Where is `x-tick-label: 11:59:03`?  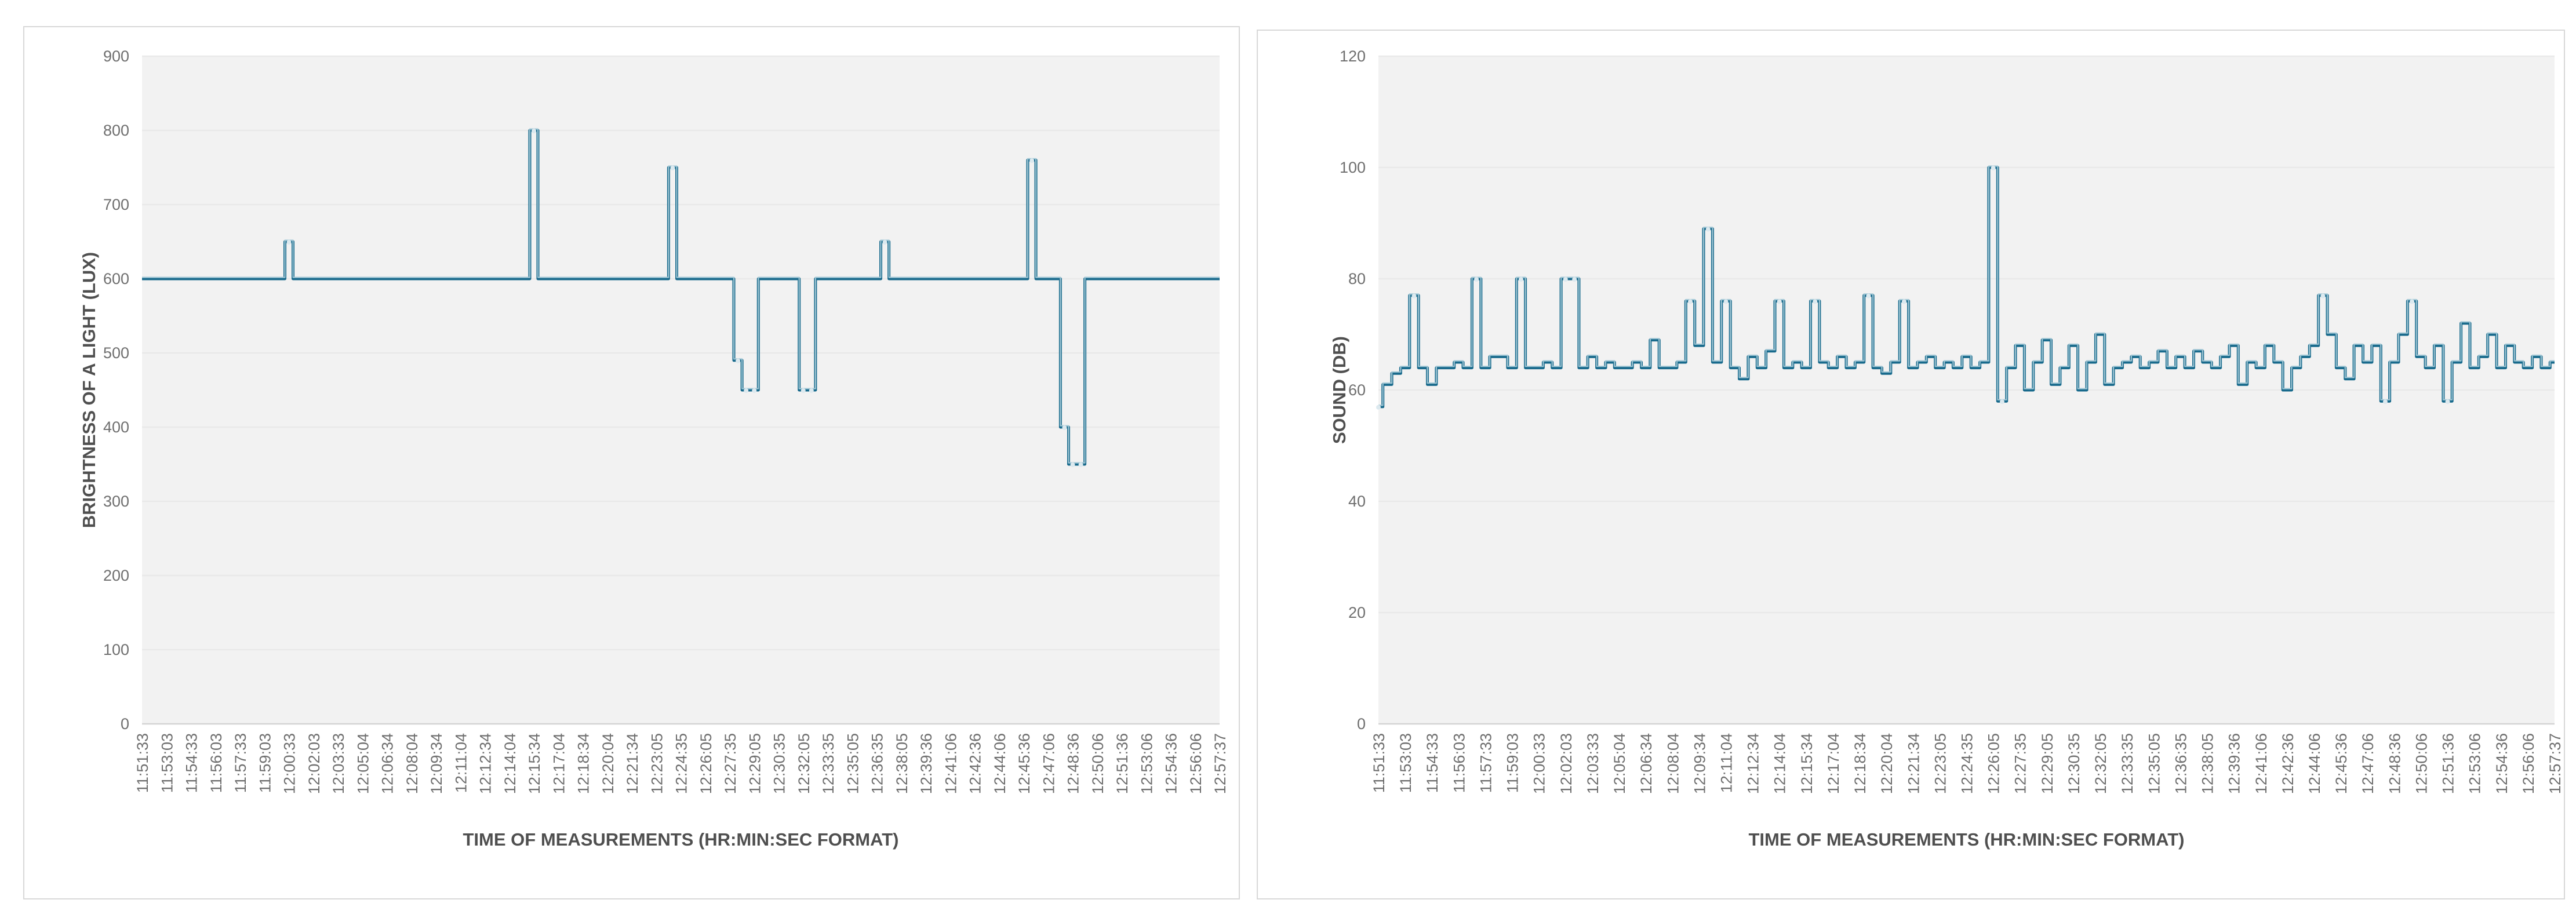 x-tick-label: 11:59:03 is located at coordinates (265, 763).